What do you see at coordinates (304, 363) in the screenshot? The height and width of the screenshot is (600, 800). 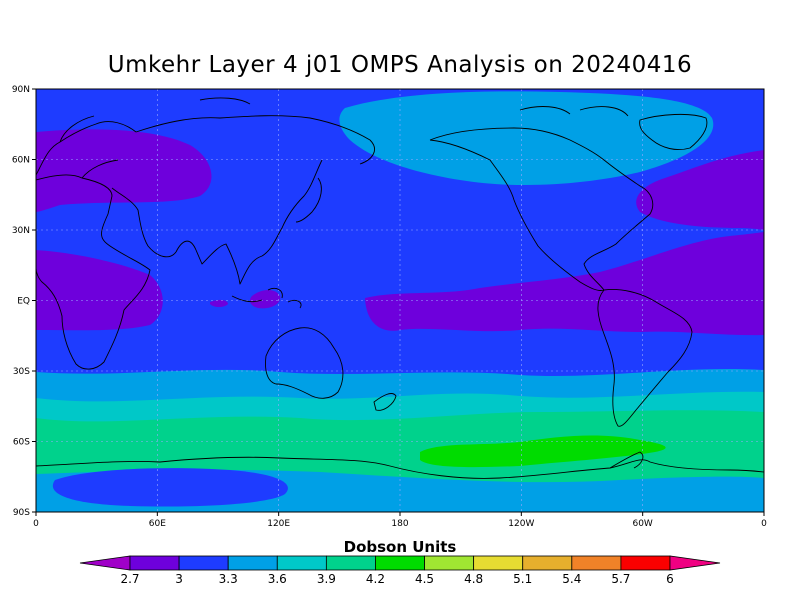 I see `coastline-australia` at bounding box center [304, 363].